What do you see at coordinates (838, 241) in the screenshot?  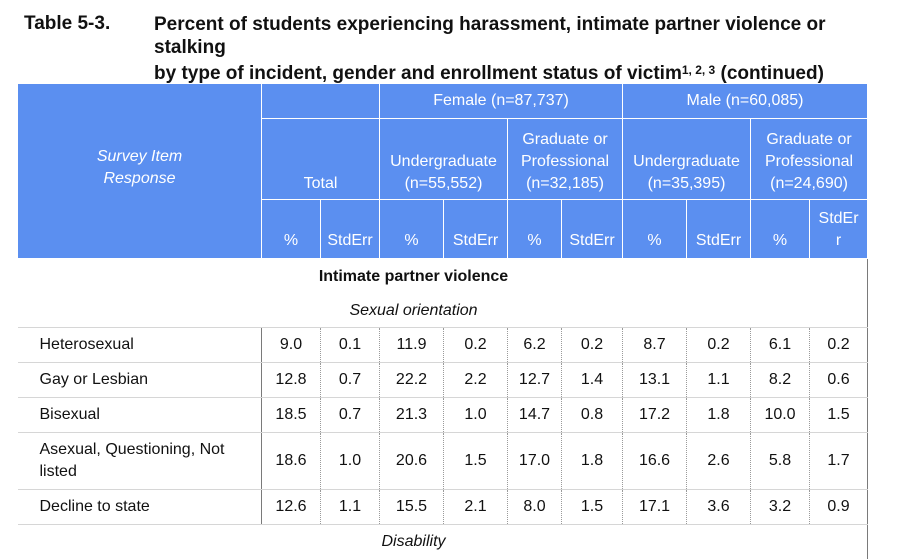 I see `stderr-split-2: r` at bounding box center [838, 241].